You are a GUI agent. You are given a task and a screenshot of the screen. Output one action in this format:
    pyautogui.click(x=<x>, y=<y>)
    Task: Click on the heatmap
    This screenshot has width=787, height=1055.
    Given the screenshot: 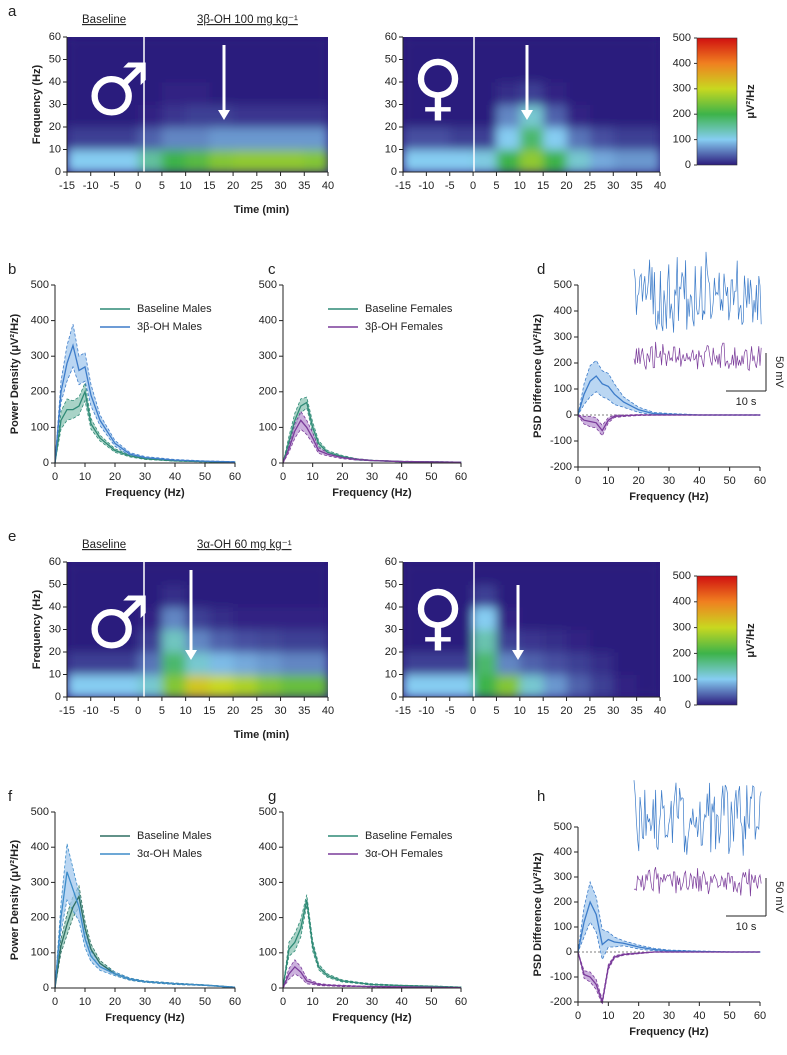 What is the action you would take?
    pyautogui.click(x=197, y=104)
    